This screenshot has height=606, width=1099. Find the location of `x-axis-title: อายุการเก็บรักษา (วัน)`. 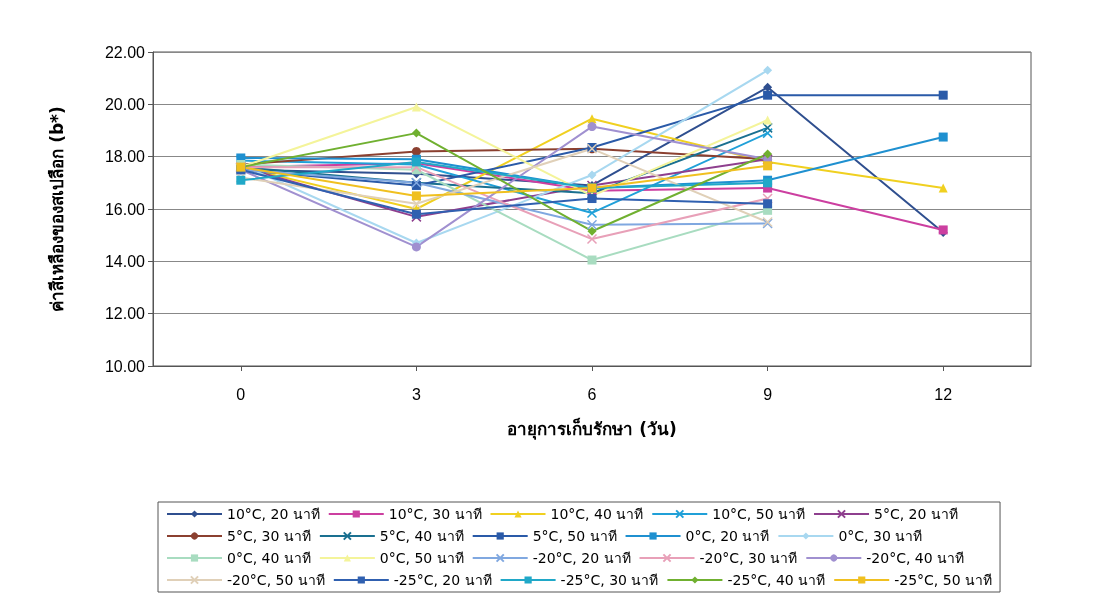

x-axis-title: อายุการเก็บรักษา (วัน) is located at coordinates (592, 428).